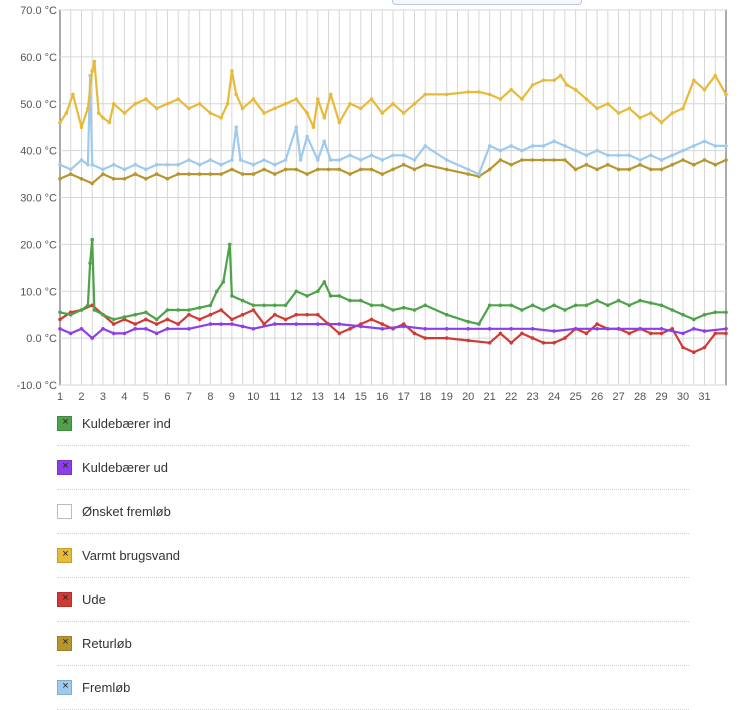 Image resolution: width=751 pixels, height=710 pixels. Describe the element at coordinates (373, 644) in the screenshot. I see `legend-item: × Returløb` at that location.